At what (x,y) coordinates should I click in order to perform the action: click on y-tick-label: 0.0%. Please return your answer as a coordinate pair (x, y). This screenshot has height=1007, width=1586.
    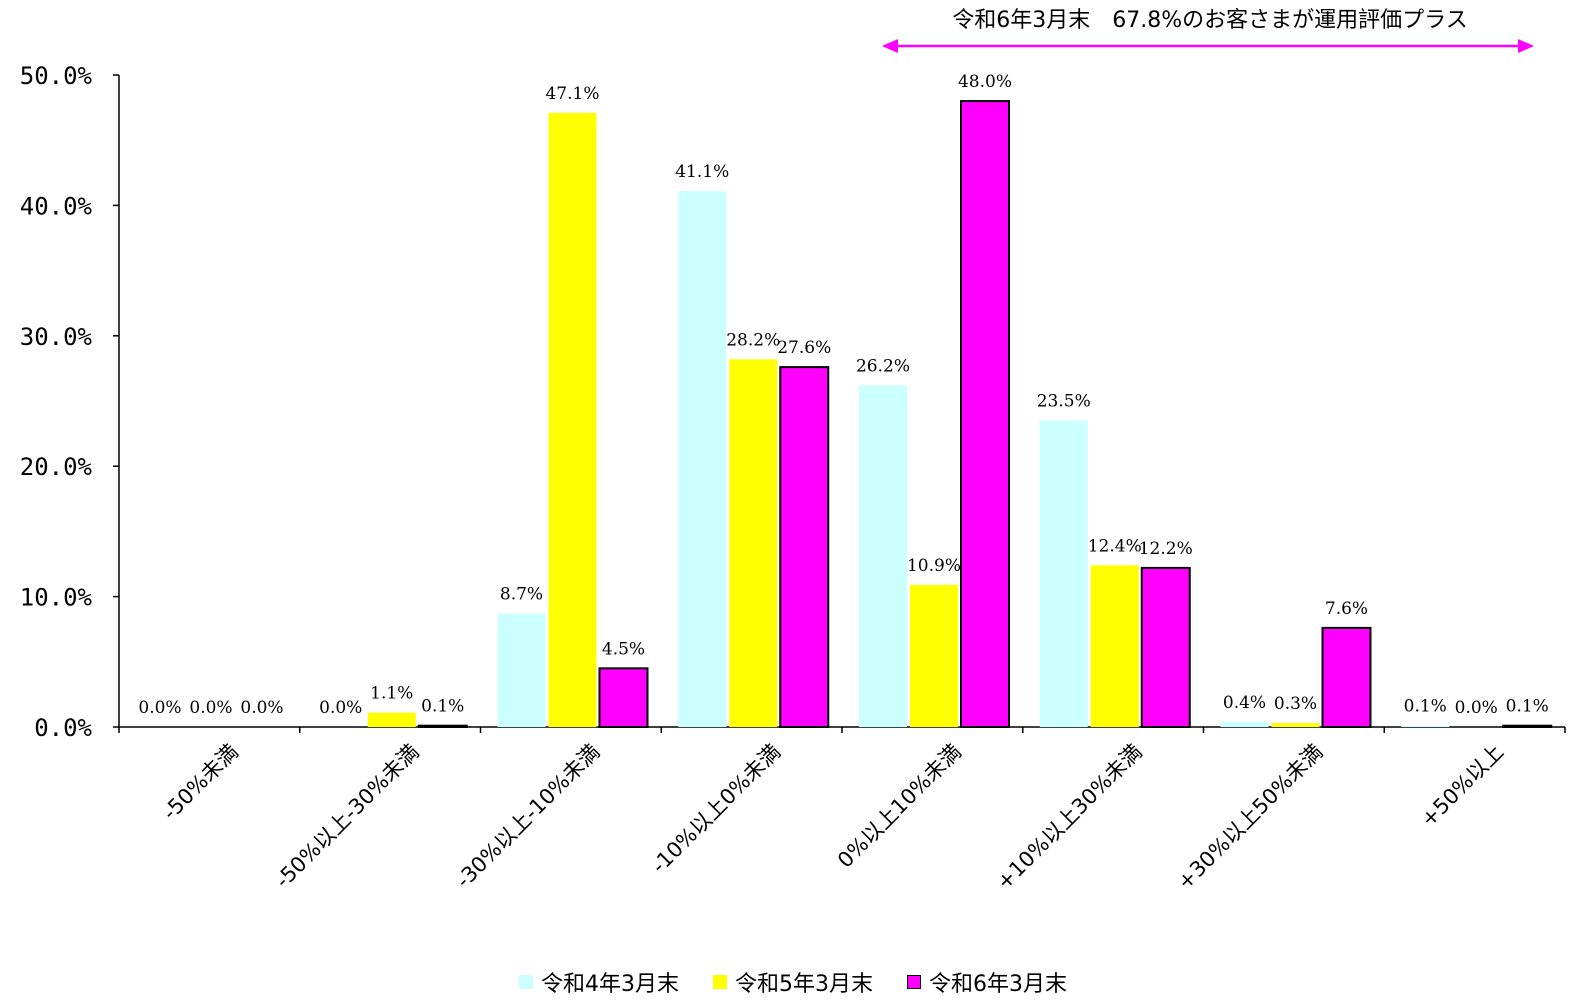
    Looking at the image, I should click on (63, 728).